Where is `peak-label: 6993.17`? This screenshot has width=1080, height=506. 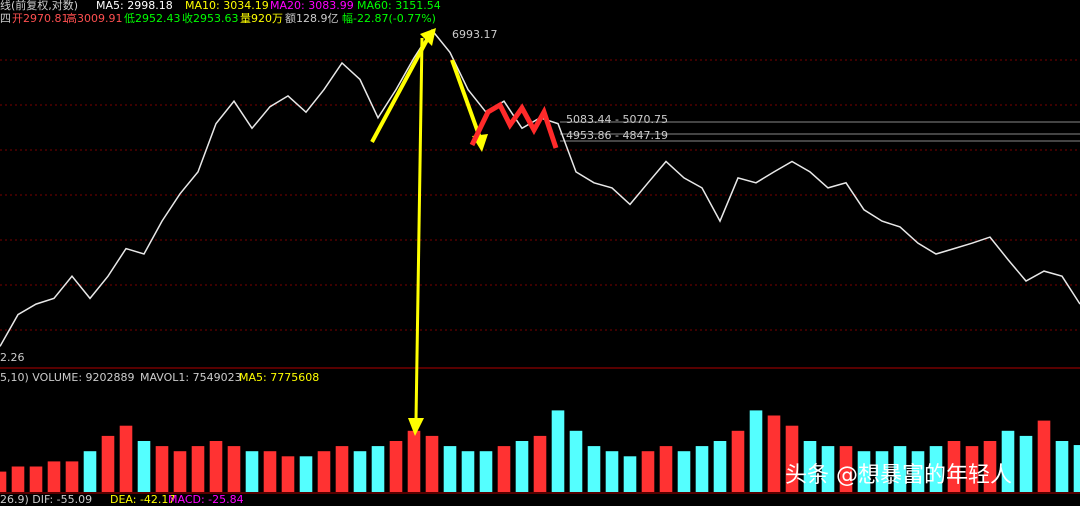 peak-label: 6993.17 is located at coordinates (475, 34).